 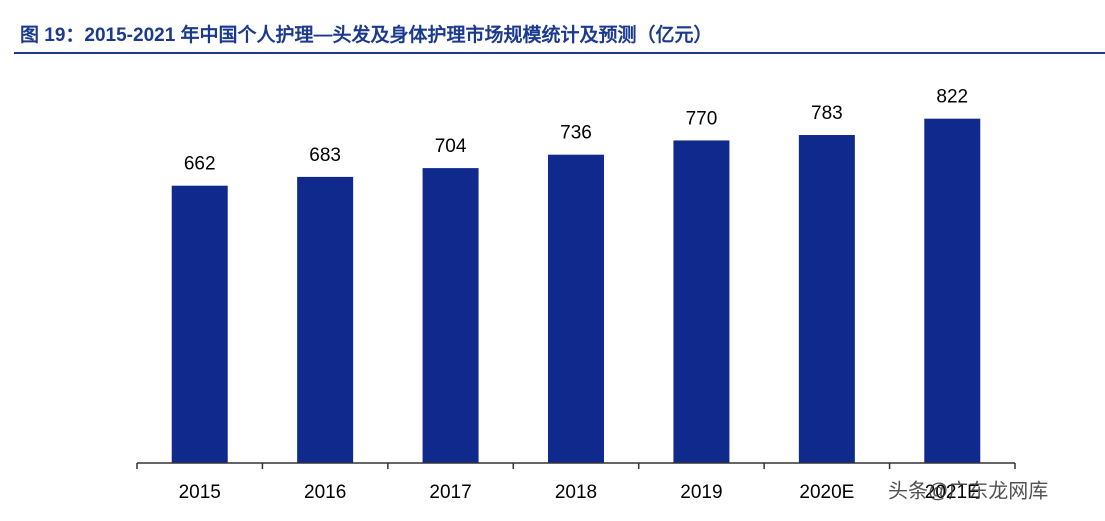 I want to click on x-tick-label: 2021E, so click(x=952, y=492).